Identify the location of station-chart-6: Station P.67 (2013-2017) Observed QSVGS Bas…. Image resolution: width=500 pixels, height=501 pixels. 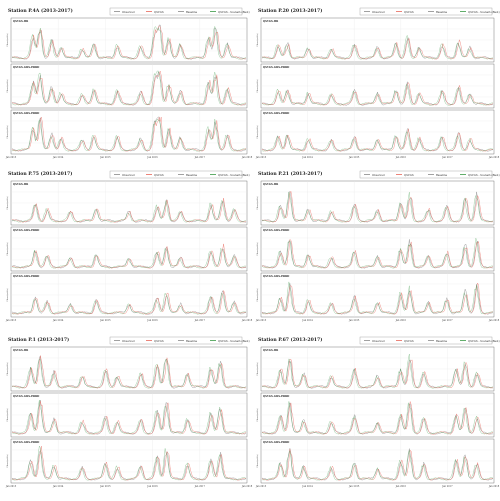
(377, 412).